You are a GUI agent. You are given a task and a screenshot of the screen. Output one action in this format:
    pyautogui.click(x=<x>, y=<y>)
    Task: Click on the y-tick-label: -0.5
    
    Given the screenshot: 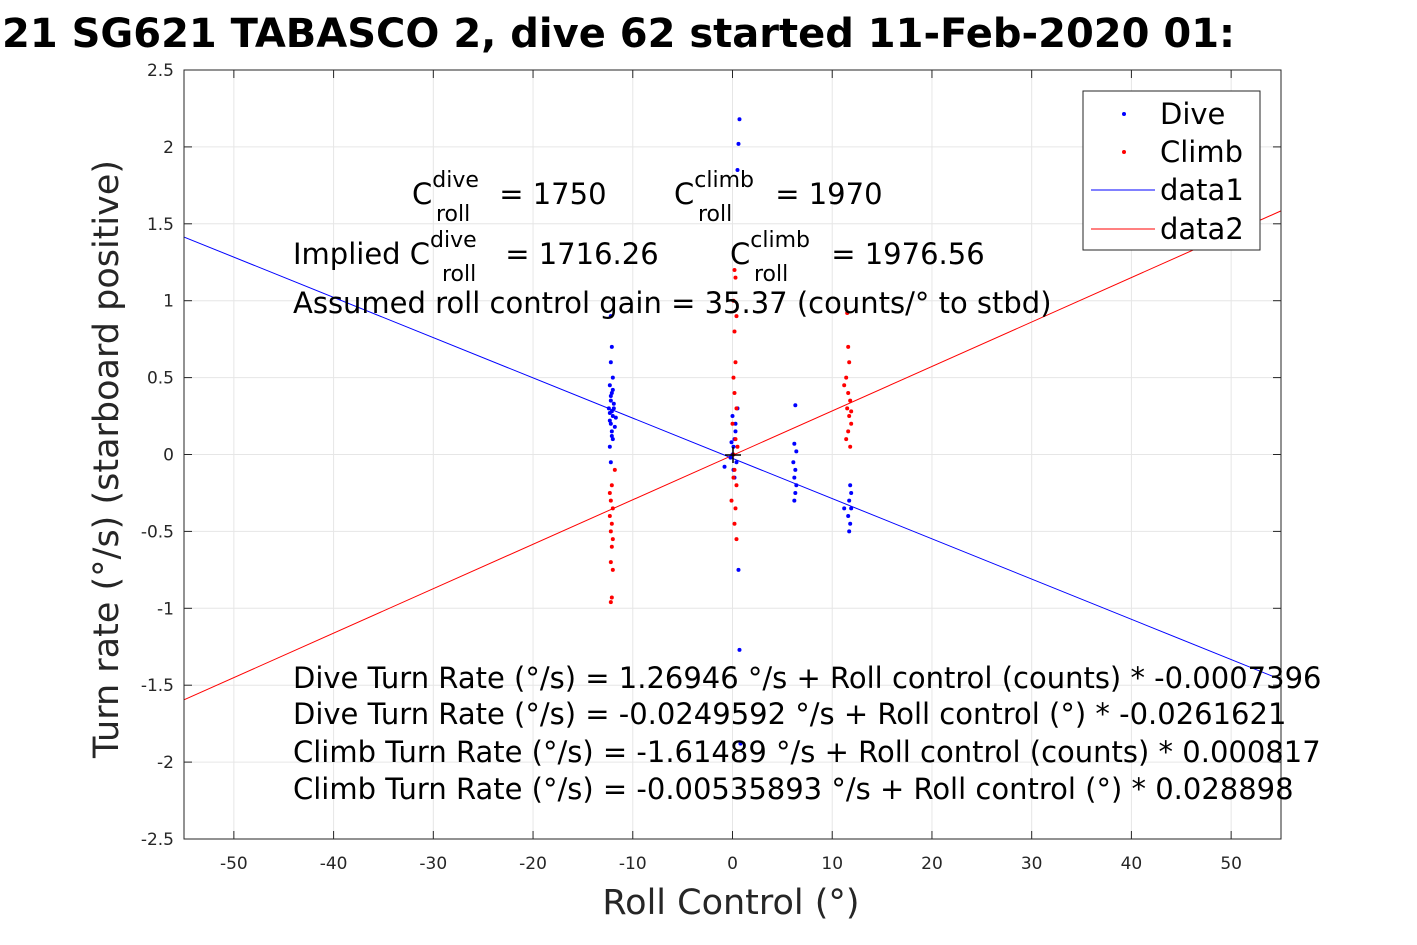 What is the action you would take?
    pyautogui.click(x=157, y=532)
    